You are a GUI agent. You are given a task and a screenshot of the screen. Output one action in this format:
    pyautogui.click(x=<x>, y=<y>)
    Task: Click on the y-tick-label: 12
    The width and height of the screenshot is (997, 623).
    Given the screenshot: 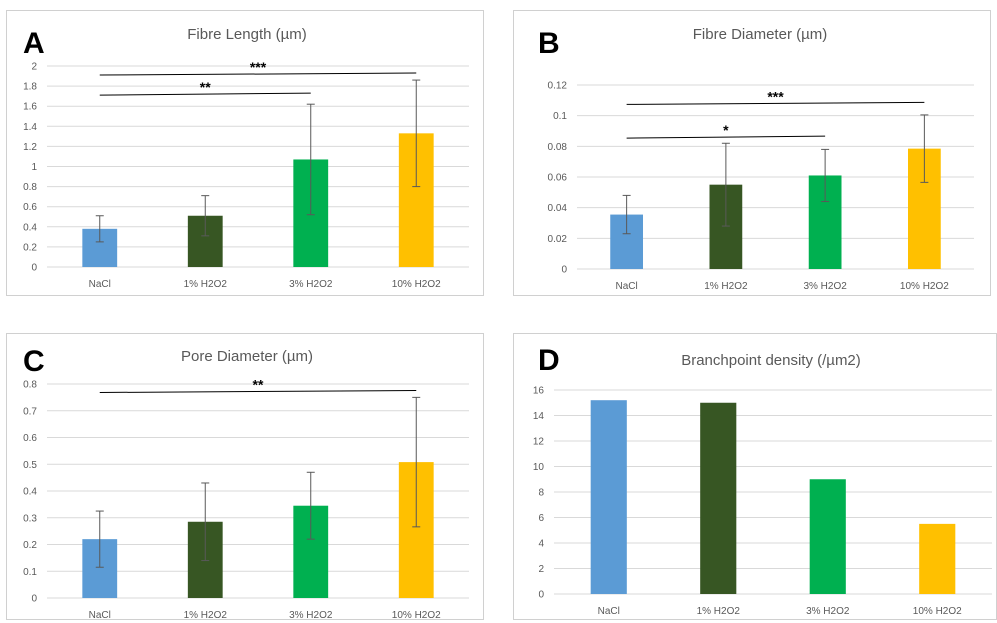 What is the action you would take?
    pyautogui.click(x=539, y=442)
    